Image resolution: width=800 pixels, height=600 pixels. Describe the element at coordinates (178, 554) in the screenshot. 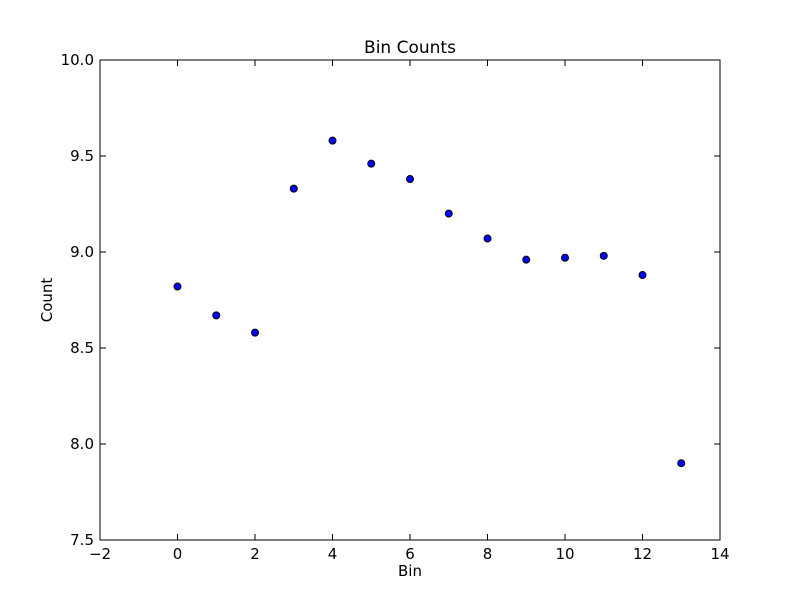

I see `x-tick-label: 0` at that location.